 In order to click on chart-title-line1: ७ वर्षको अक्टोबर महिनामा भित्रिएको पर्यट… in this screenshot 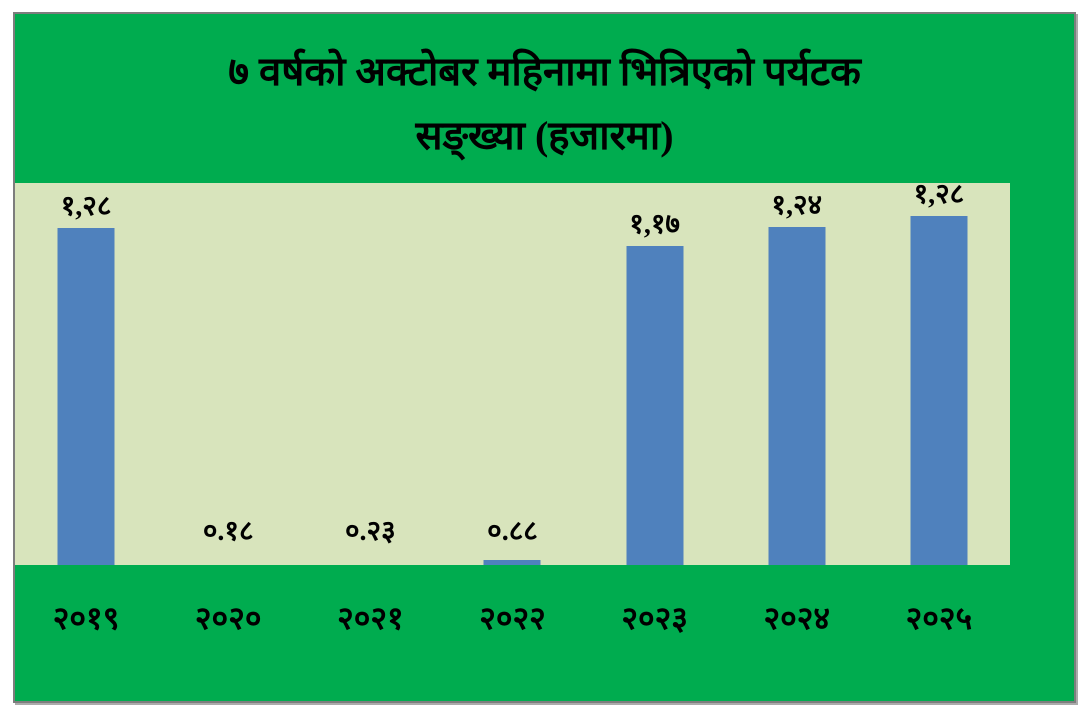, I will do `click(544, 71)`.